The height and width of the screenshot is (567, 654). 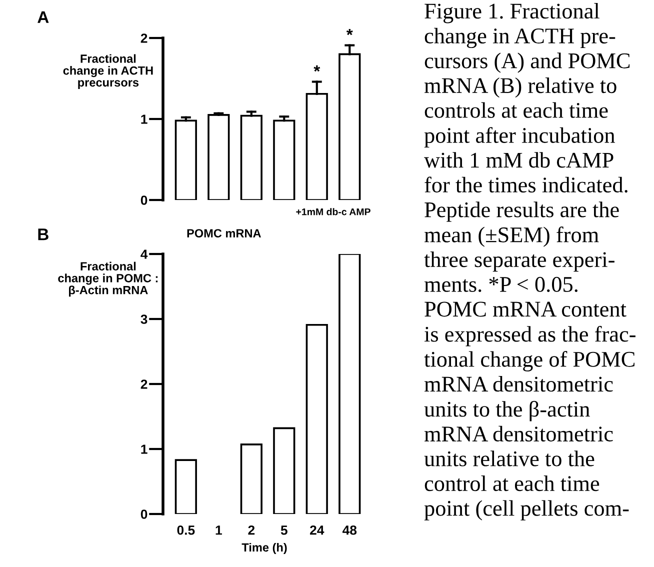 I want to click on x-tick-label: 2, so click(x=251, y=530).